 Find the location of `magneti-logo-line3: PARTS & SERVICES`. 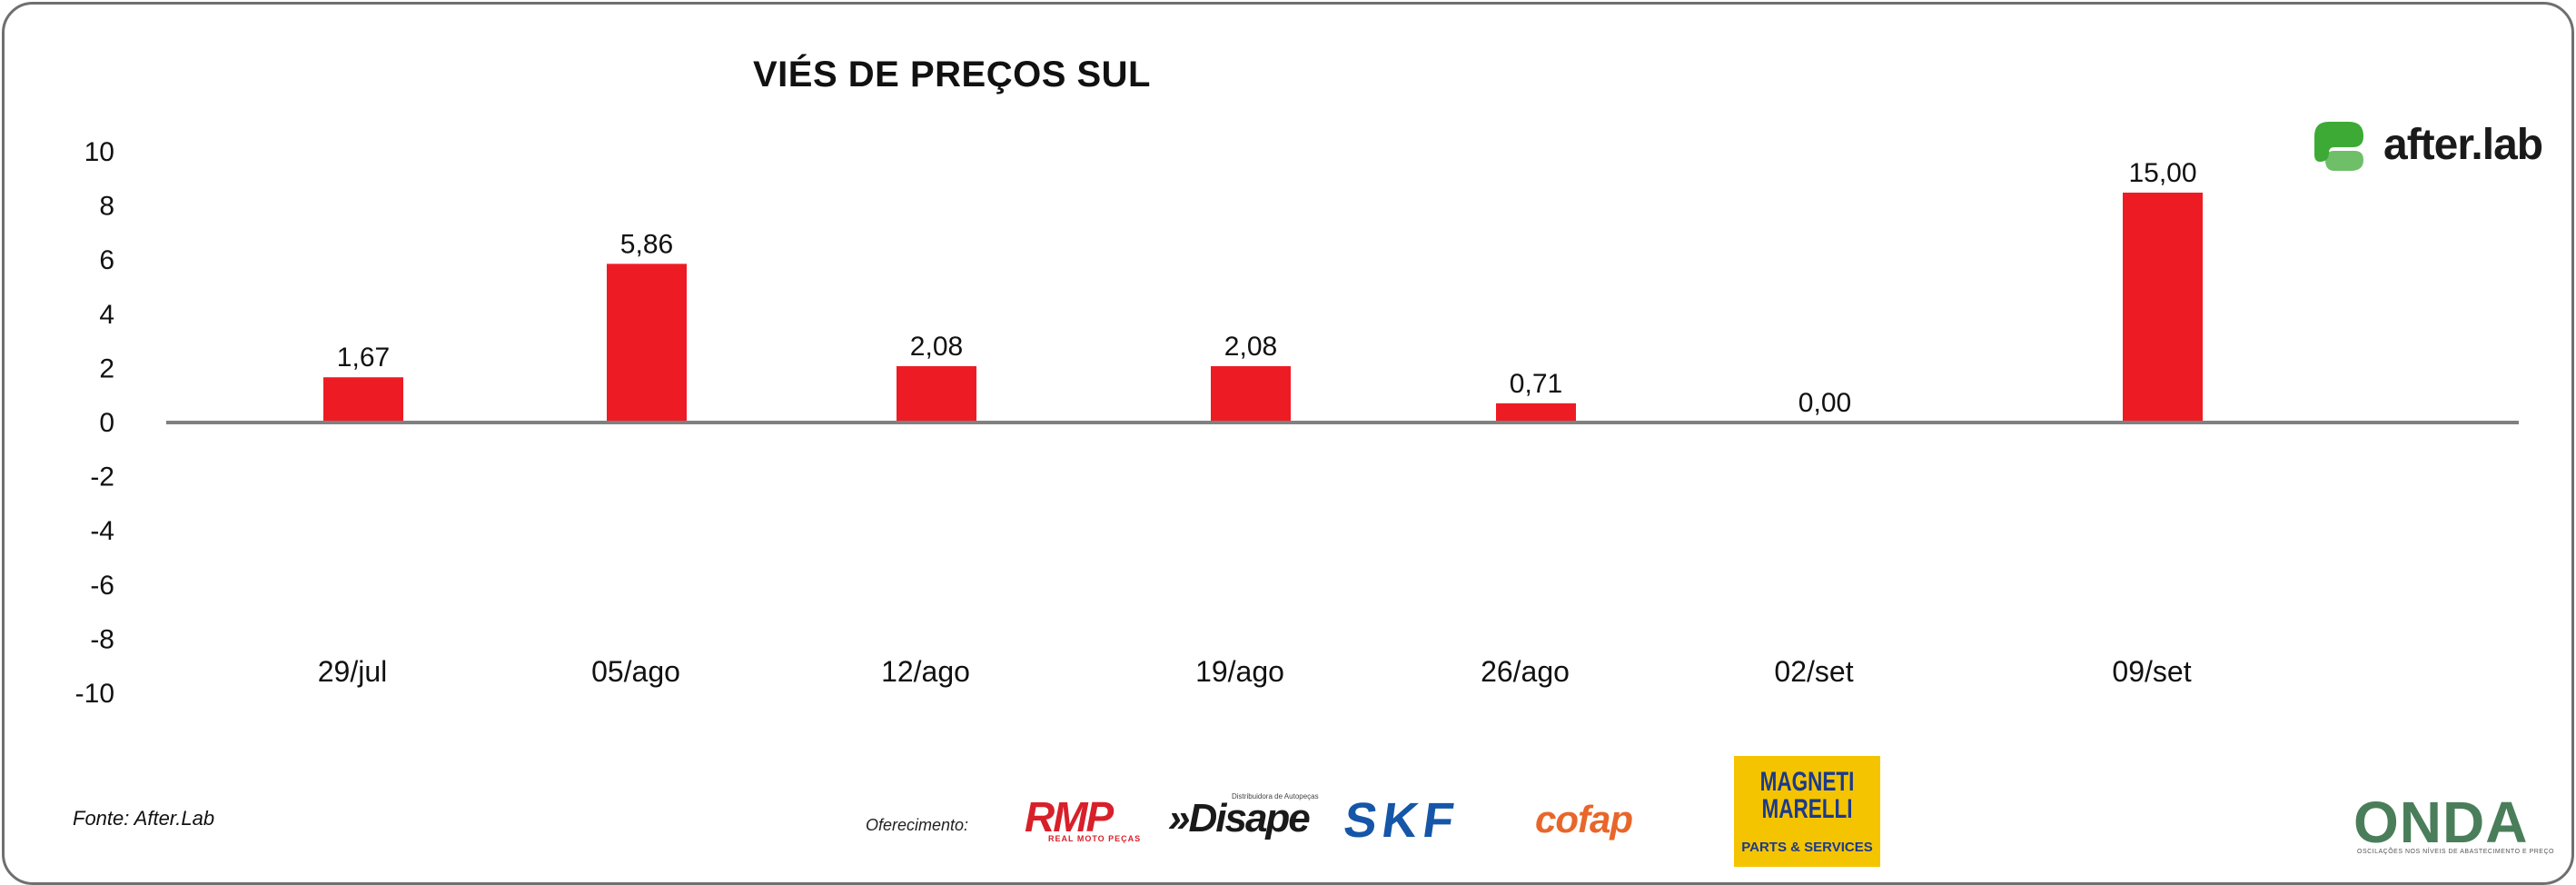

magneti-logo-line3: PARTS & SERVICES is located at coordinates (1807, 847).